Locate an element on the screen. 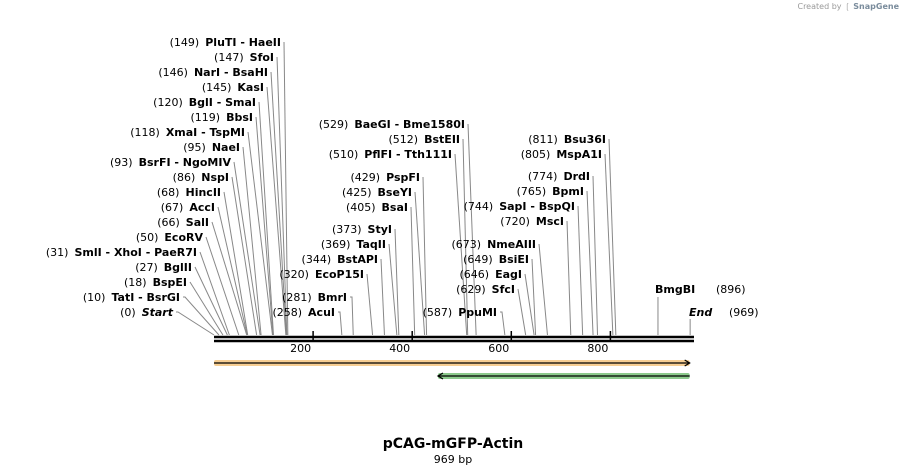 This screenshot has height=475, width=907. site-label: BaeGI - Bme1580I is located at coordinates (409, 124).